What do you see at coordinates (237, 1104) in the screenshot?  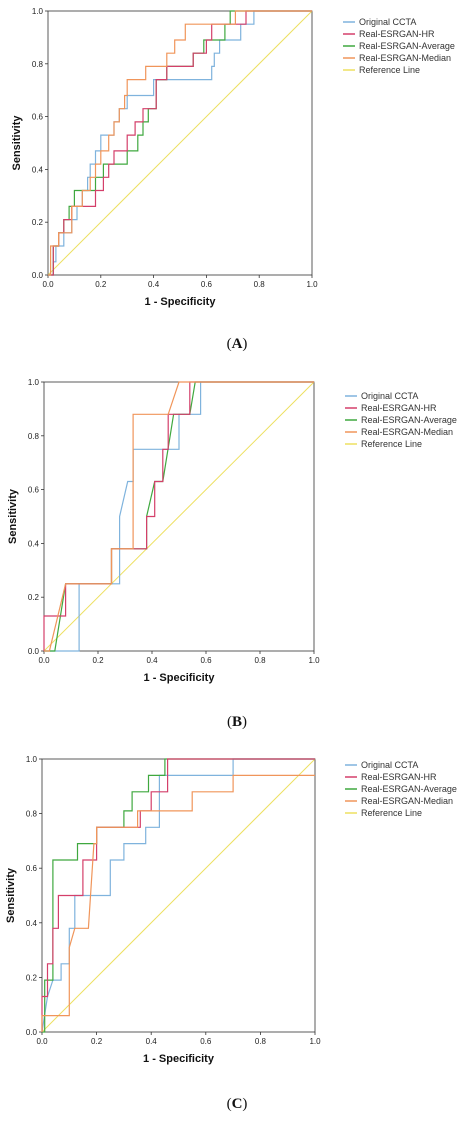 I see `caption-c: (C)` at bounding box center [237, 1104].